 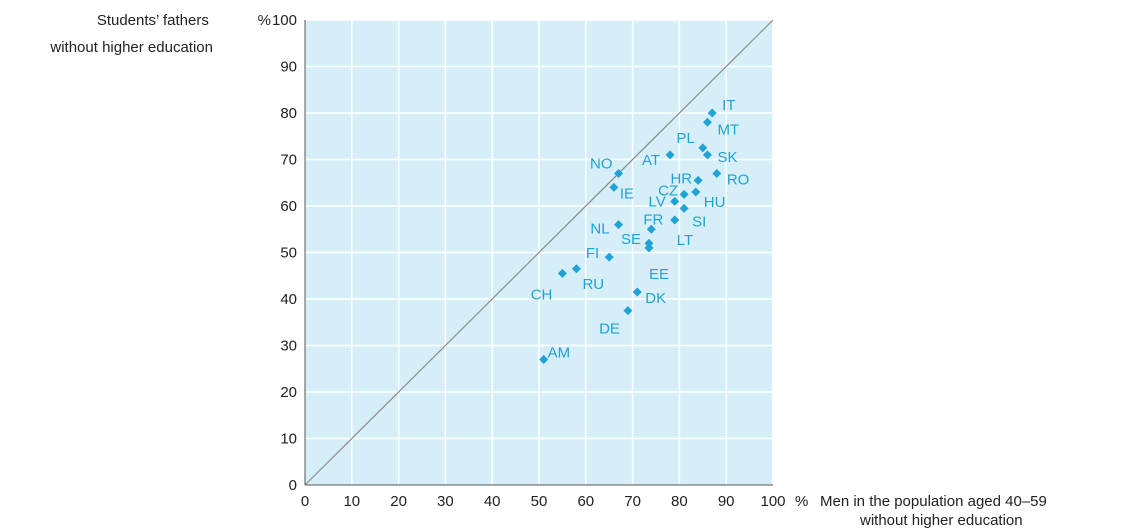 I want to click on x-tick-label: 10, so click(x=351, y=501).